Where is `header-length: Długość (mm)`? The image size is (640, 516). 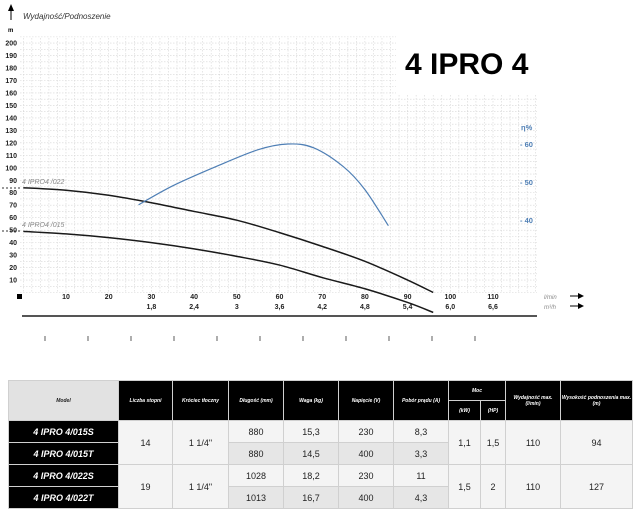 header-length: Długość (mm) is located at coordinates (256, 400).